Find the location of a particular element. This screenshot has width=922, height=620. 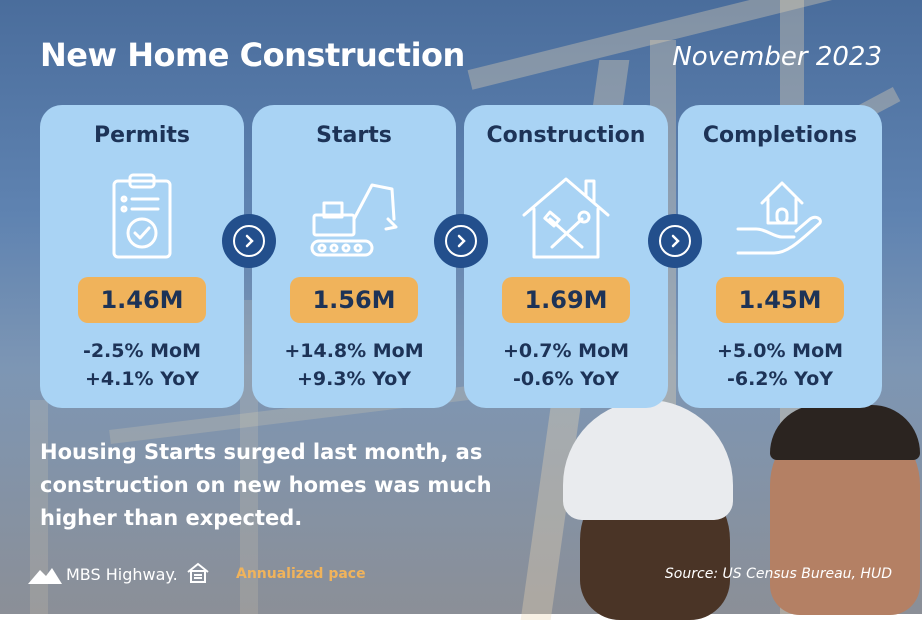

lumber-beam is located at coordinates (39, 507).